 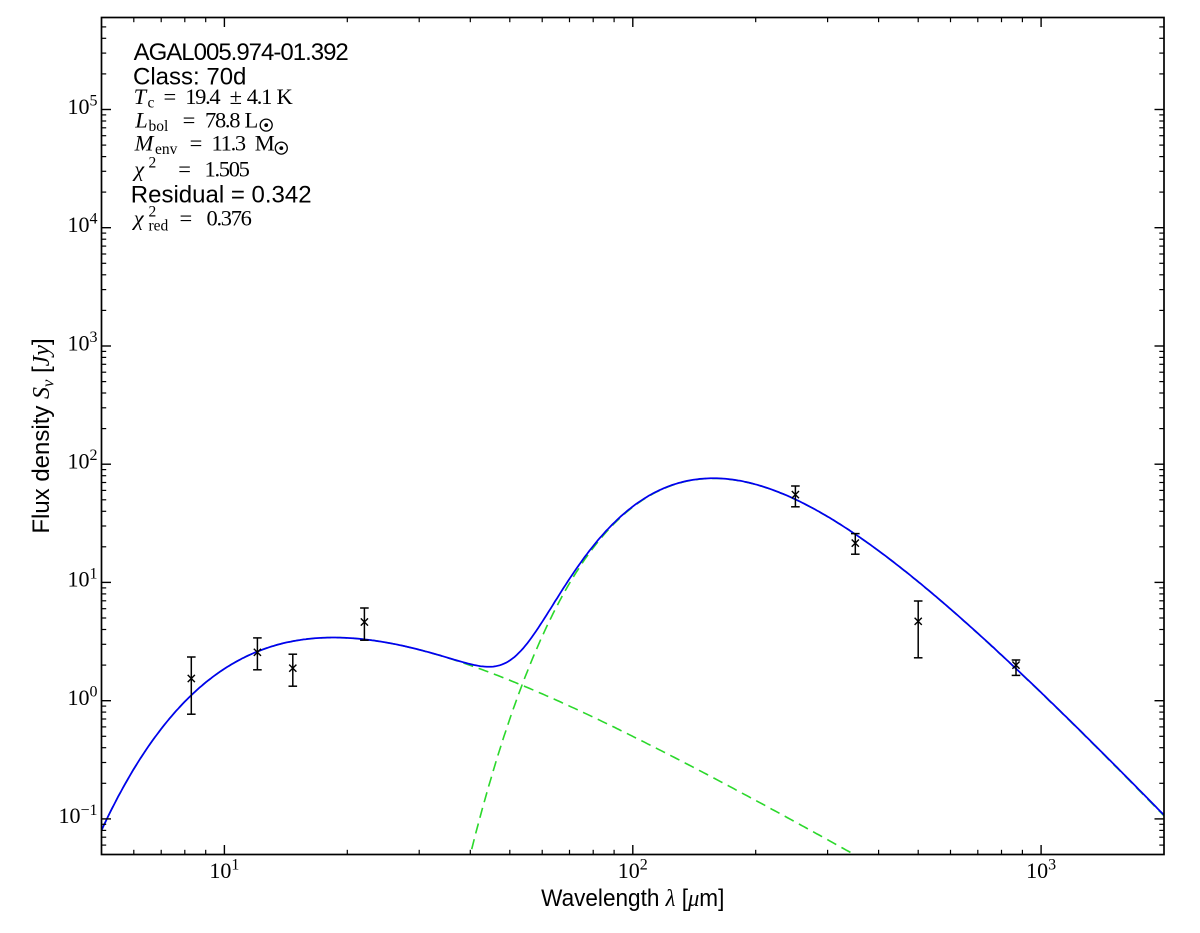 I want to click on svg-text: 5, so click(x=94, y=101).